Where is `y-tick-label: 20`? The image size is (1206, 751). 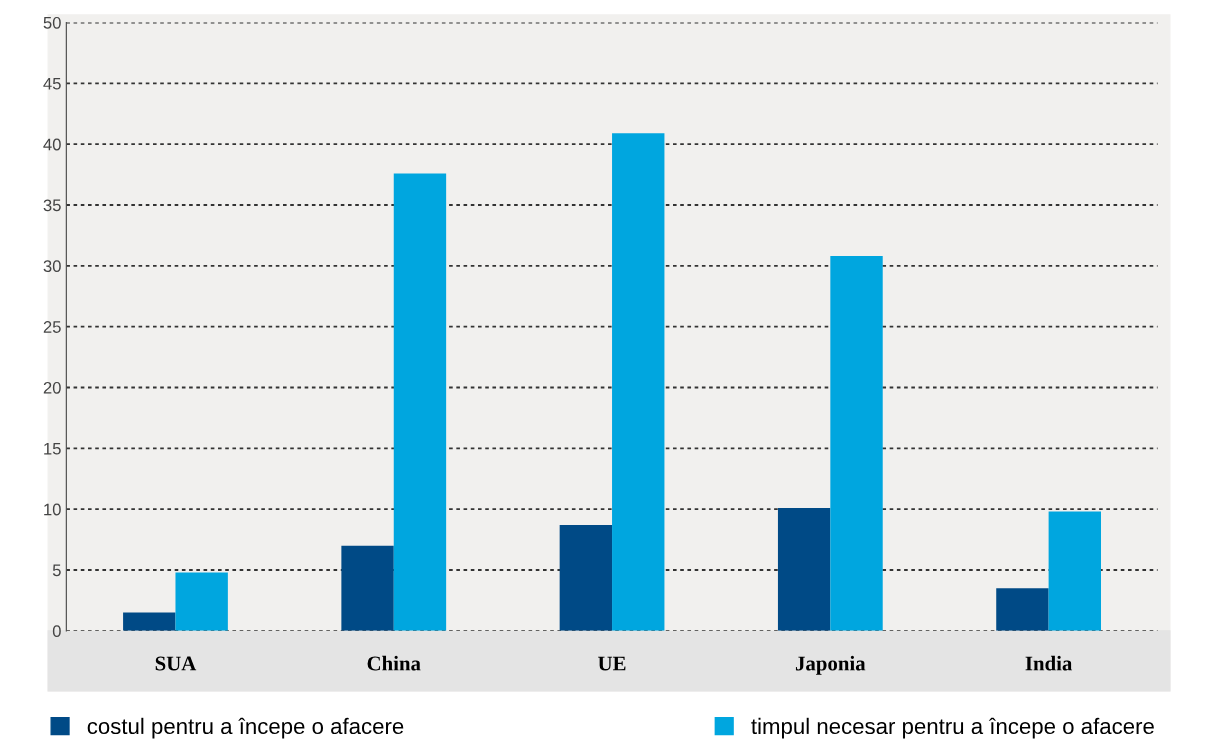
y-tick-label: 20 is located at coordinates (52, 387).